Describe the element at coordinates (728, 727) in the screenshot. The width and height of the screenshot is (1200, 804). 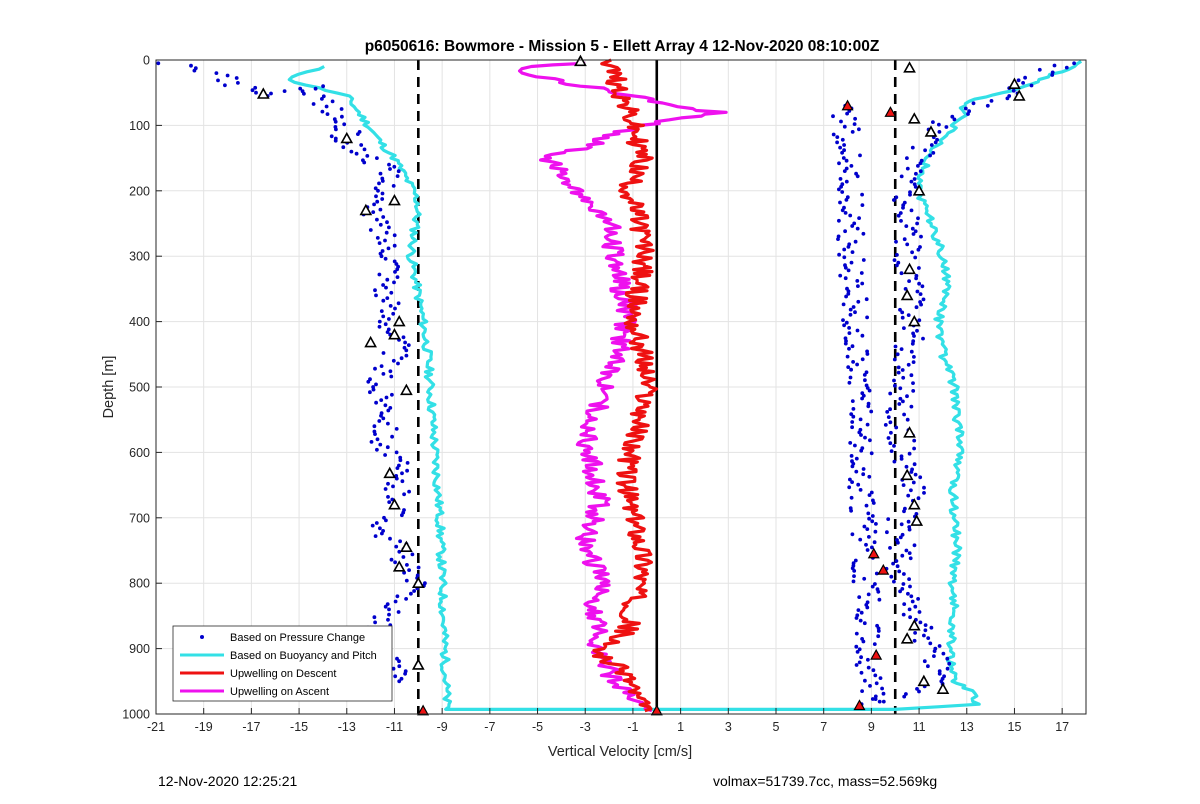
I see `x-tick-label: 3` at that location.